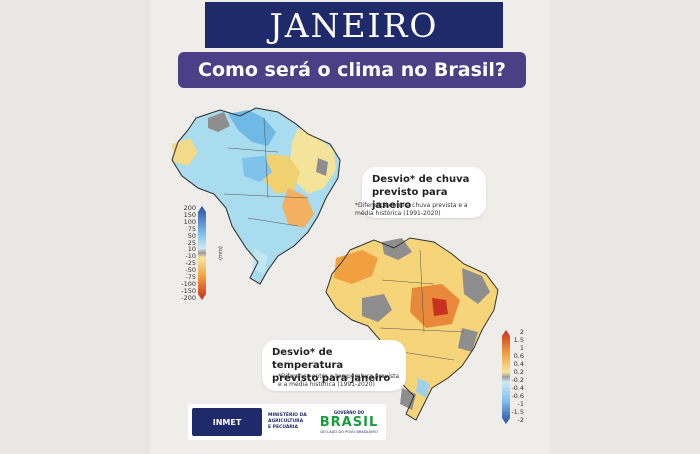 This screenshot has height=454, width=700. Describe the element at coordinates (190, 270) in the screenshot. I see `rain-legend-tick: -50` at that location.